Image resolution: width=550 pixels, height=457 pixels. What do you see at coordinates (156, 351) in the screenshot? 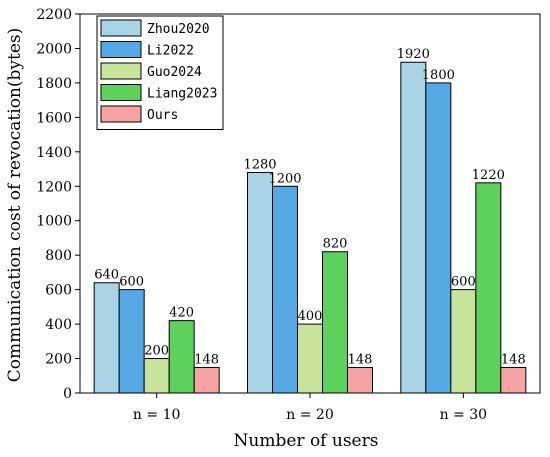
I see `data-label: 200` at bounding box center [156, 351].